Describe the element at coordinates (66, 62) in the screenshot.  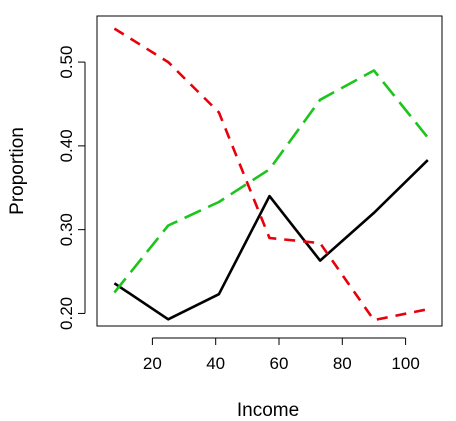
I see `y-tick-label: 0.50` at that location.